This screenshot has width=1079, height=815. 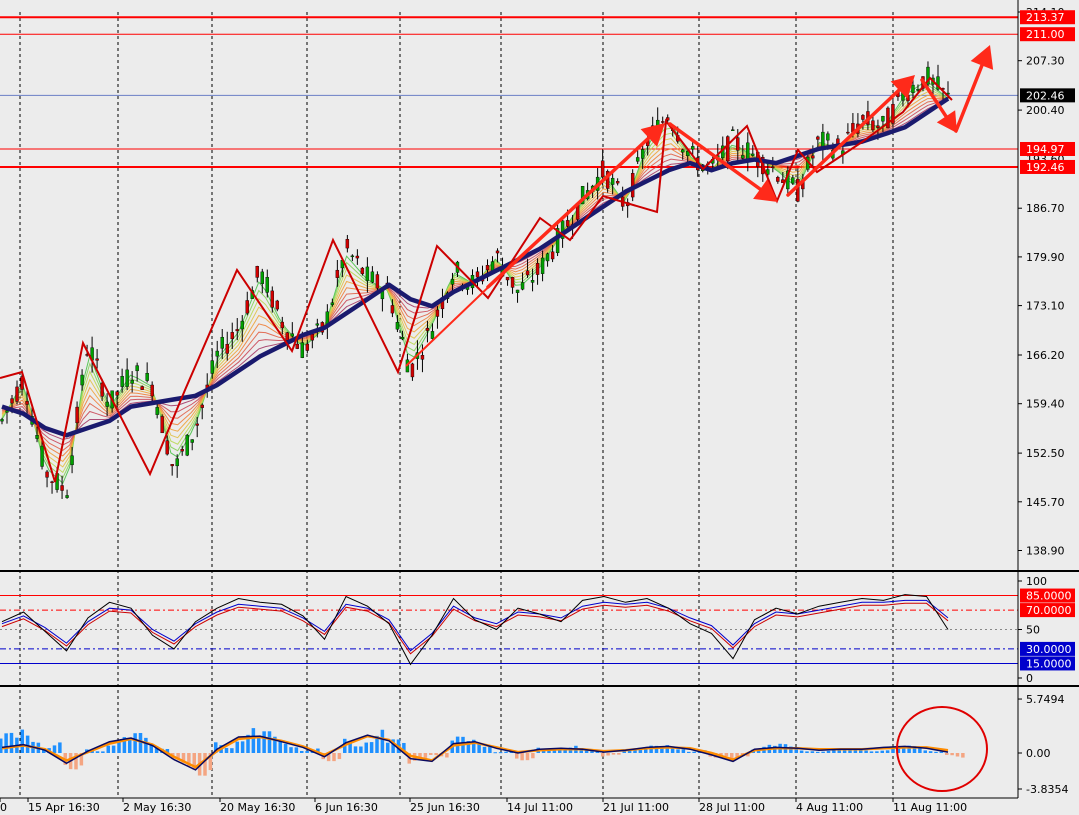 I want to click on price-tick-label: 152.50, so click(x=1045, y=453).